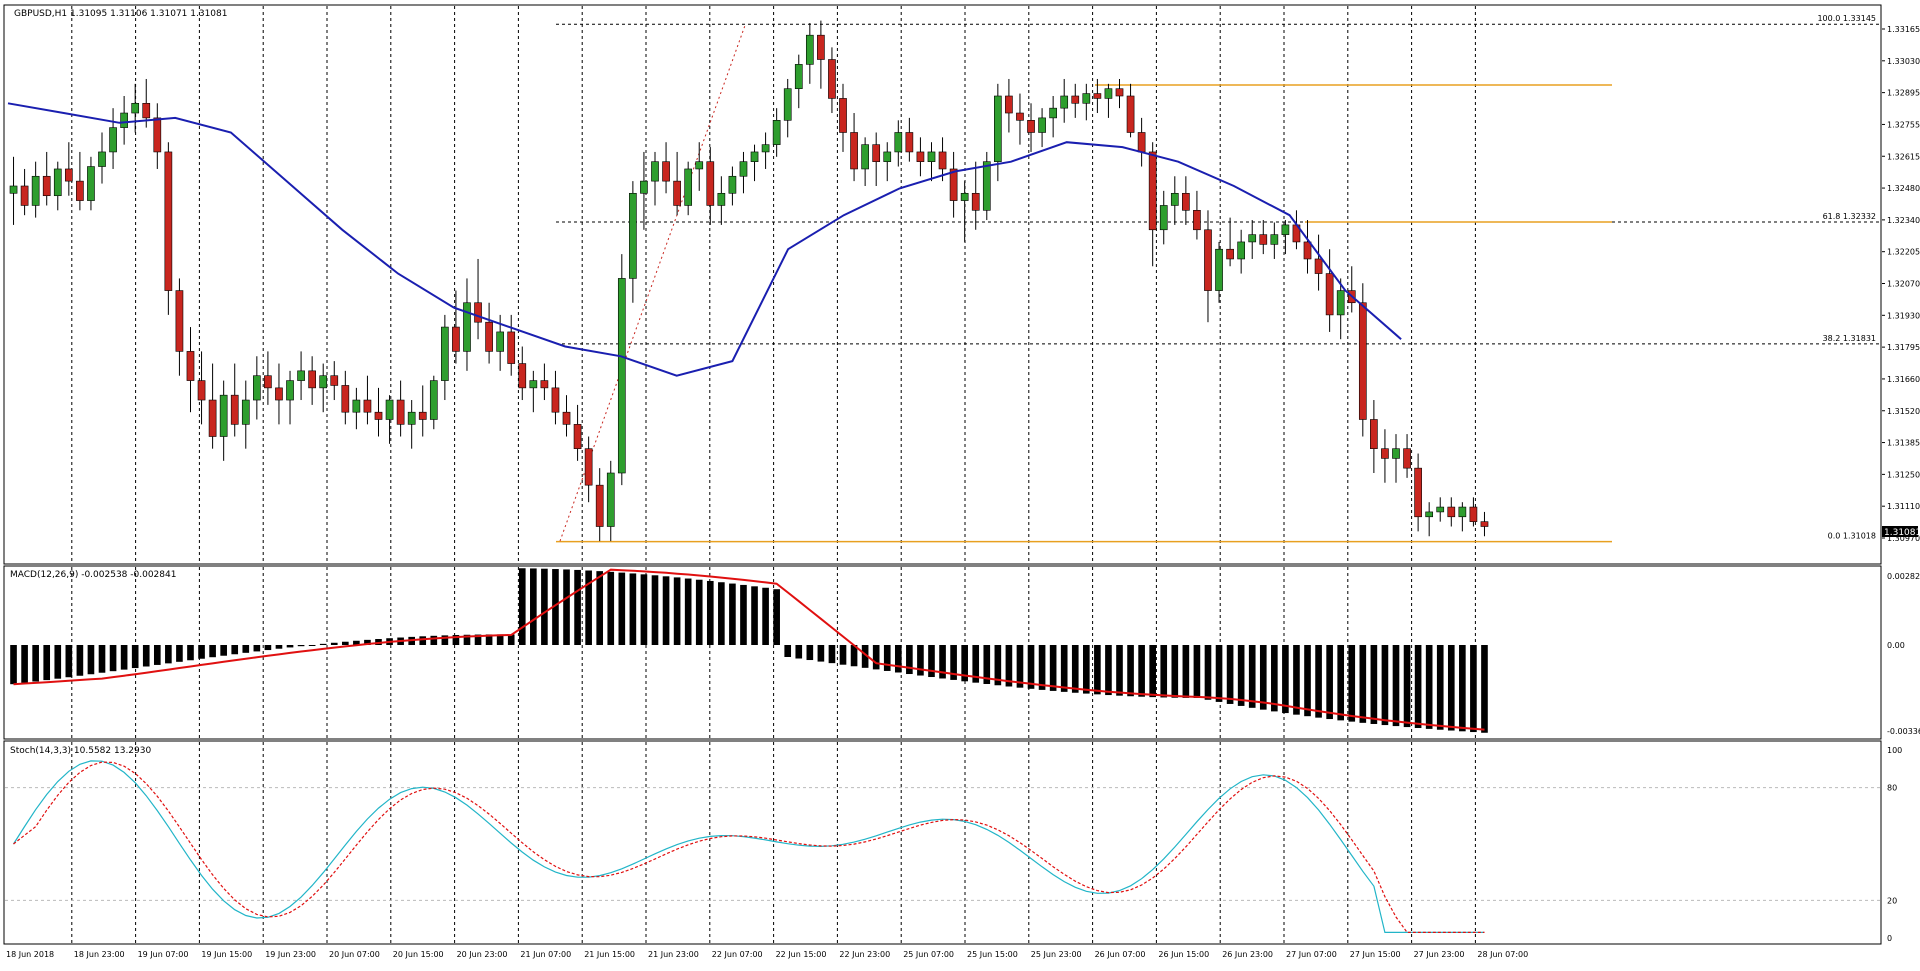 The height and width of the screenshot is (971, 1920). What do you see at coordinates (1183, 954) in the screenshot?
I see `time-axis-label: 26 Jun 15:00` at bounding box center [1183, 954].